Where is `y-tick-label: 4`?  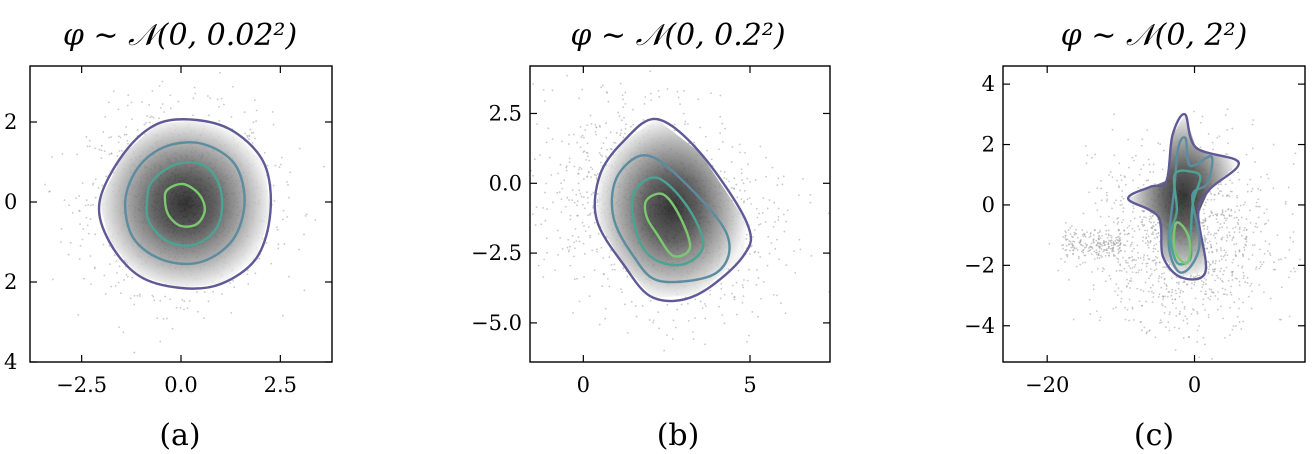 y-tick-label: 4 is located at coordinates (988, 84).